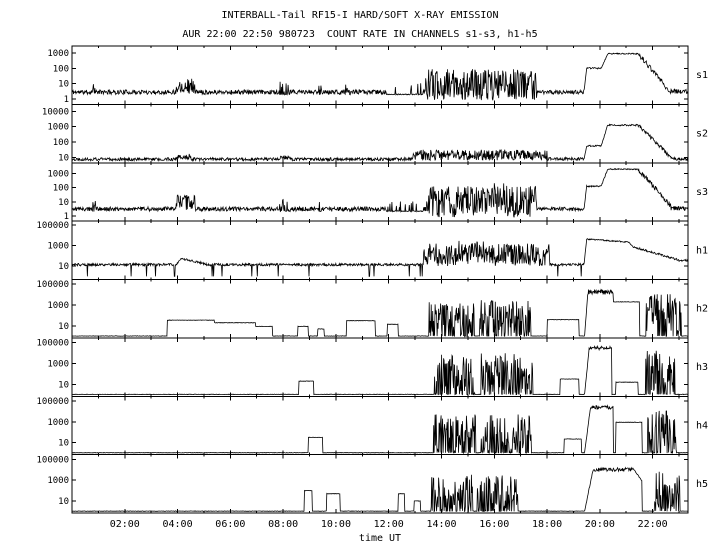 The image size is (720, 550). I want to click on panel-s2: 10000 1000 100 10 s2, so click(375, 133).